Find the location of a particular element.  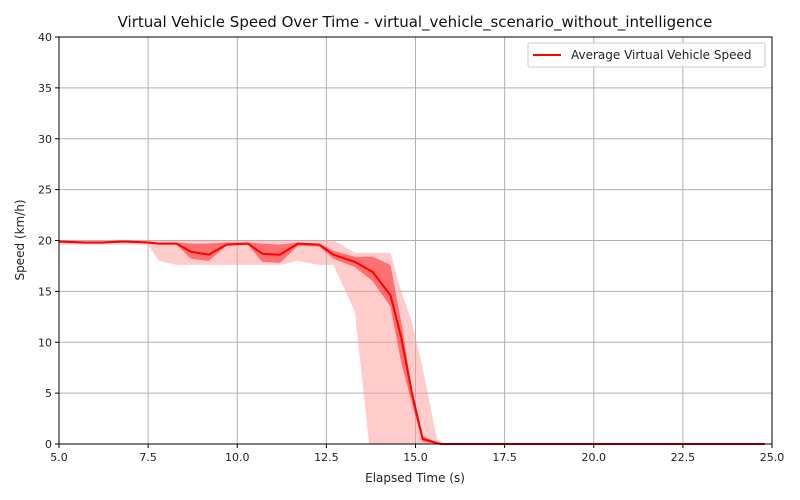

legend: Average Virtual Vehicle Speed is located at coordinates (646, 55).